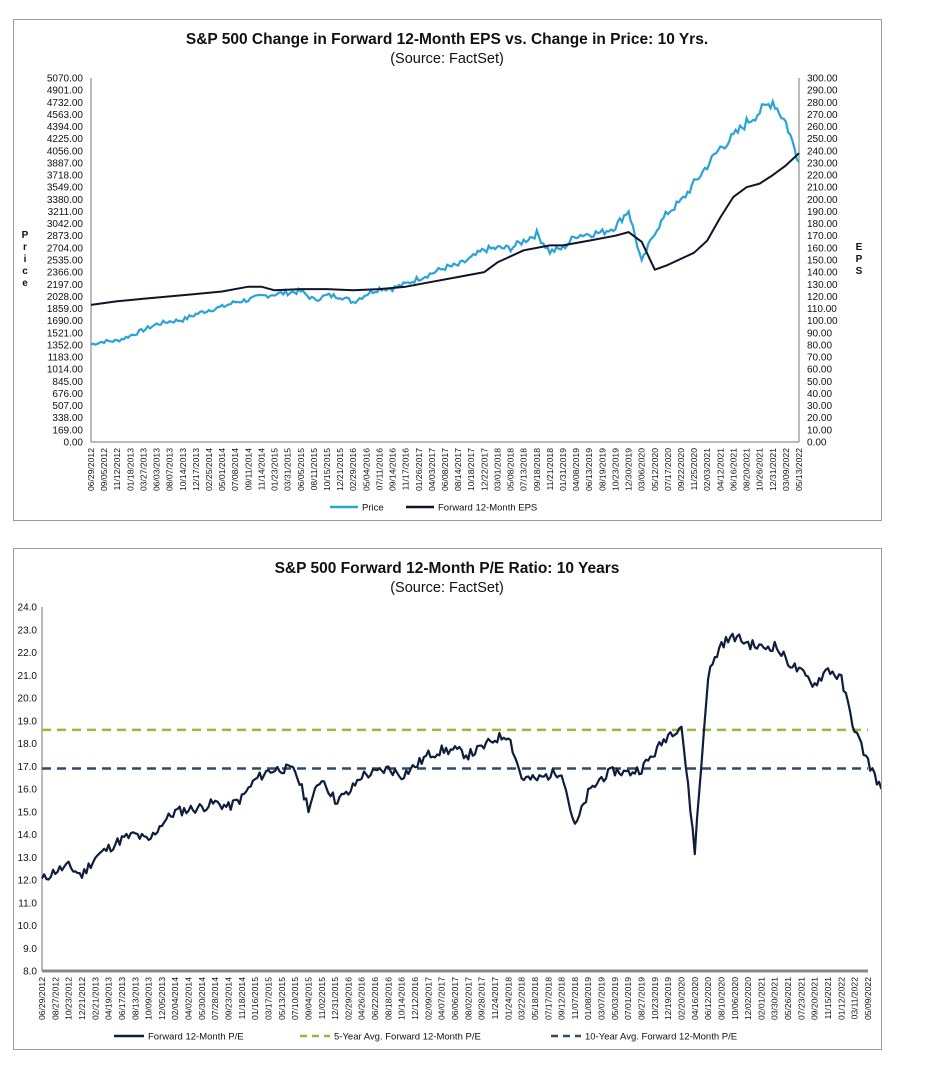  I want to click on chart1-xtick-label: 08/19/2019, so click(602, 469).